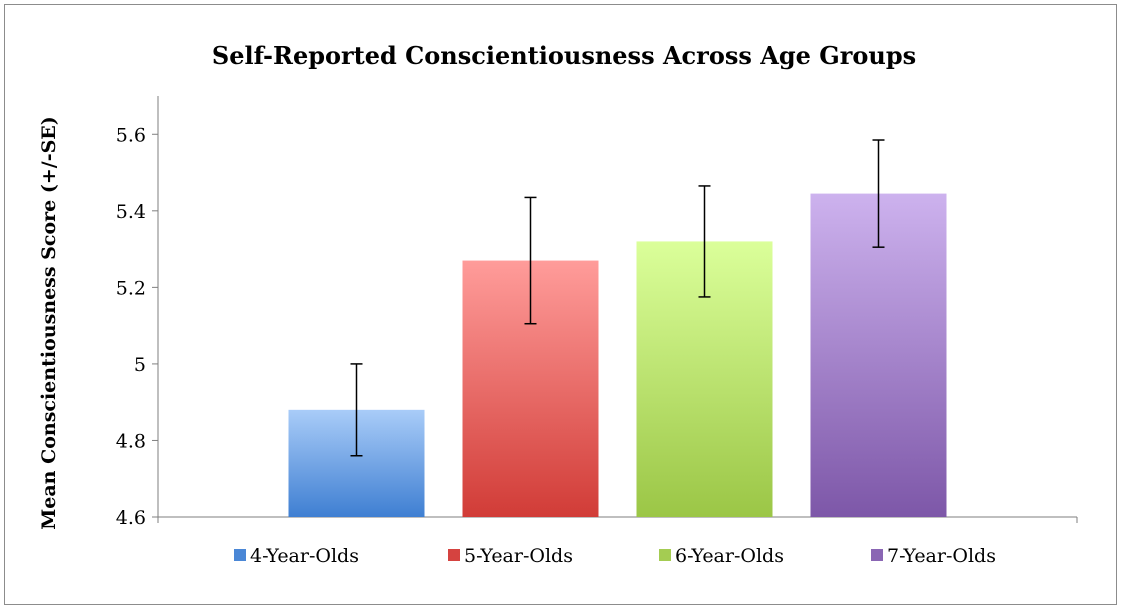 This screenshot has width=1122, height=610. What do you see at coordinates (137, 326) in the screenshot?
I see `y-axis-ticks: 4.6 4.8 5 5.2 5.4 5.6` at bounding box center [137, 326].